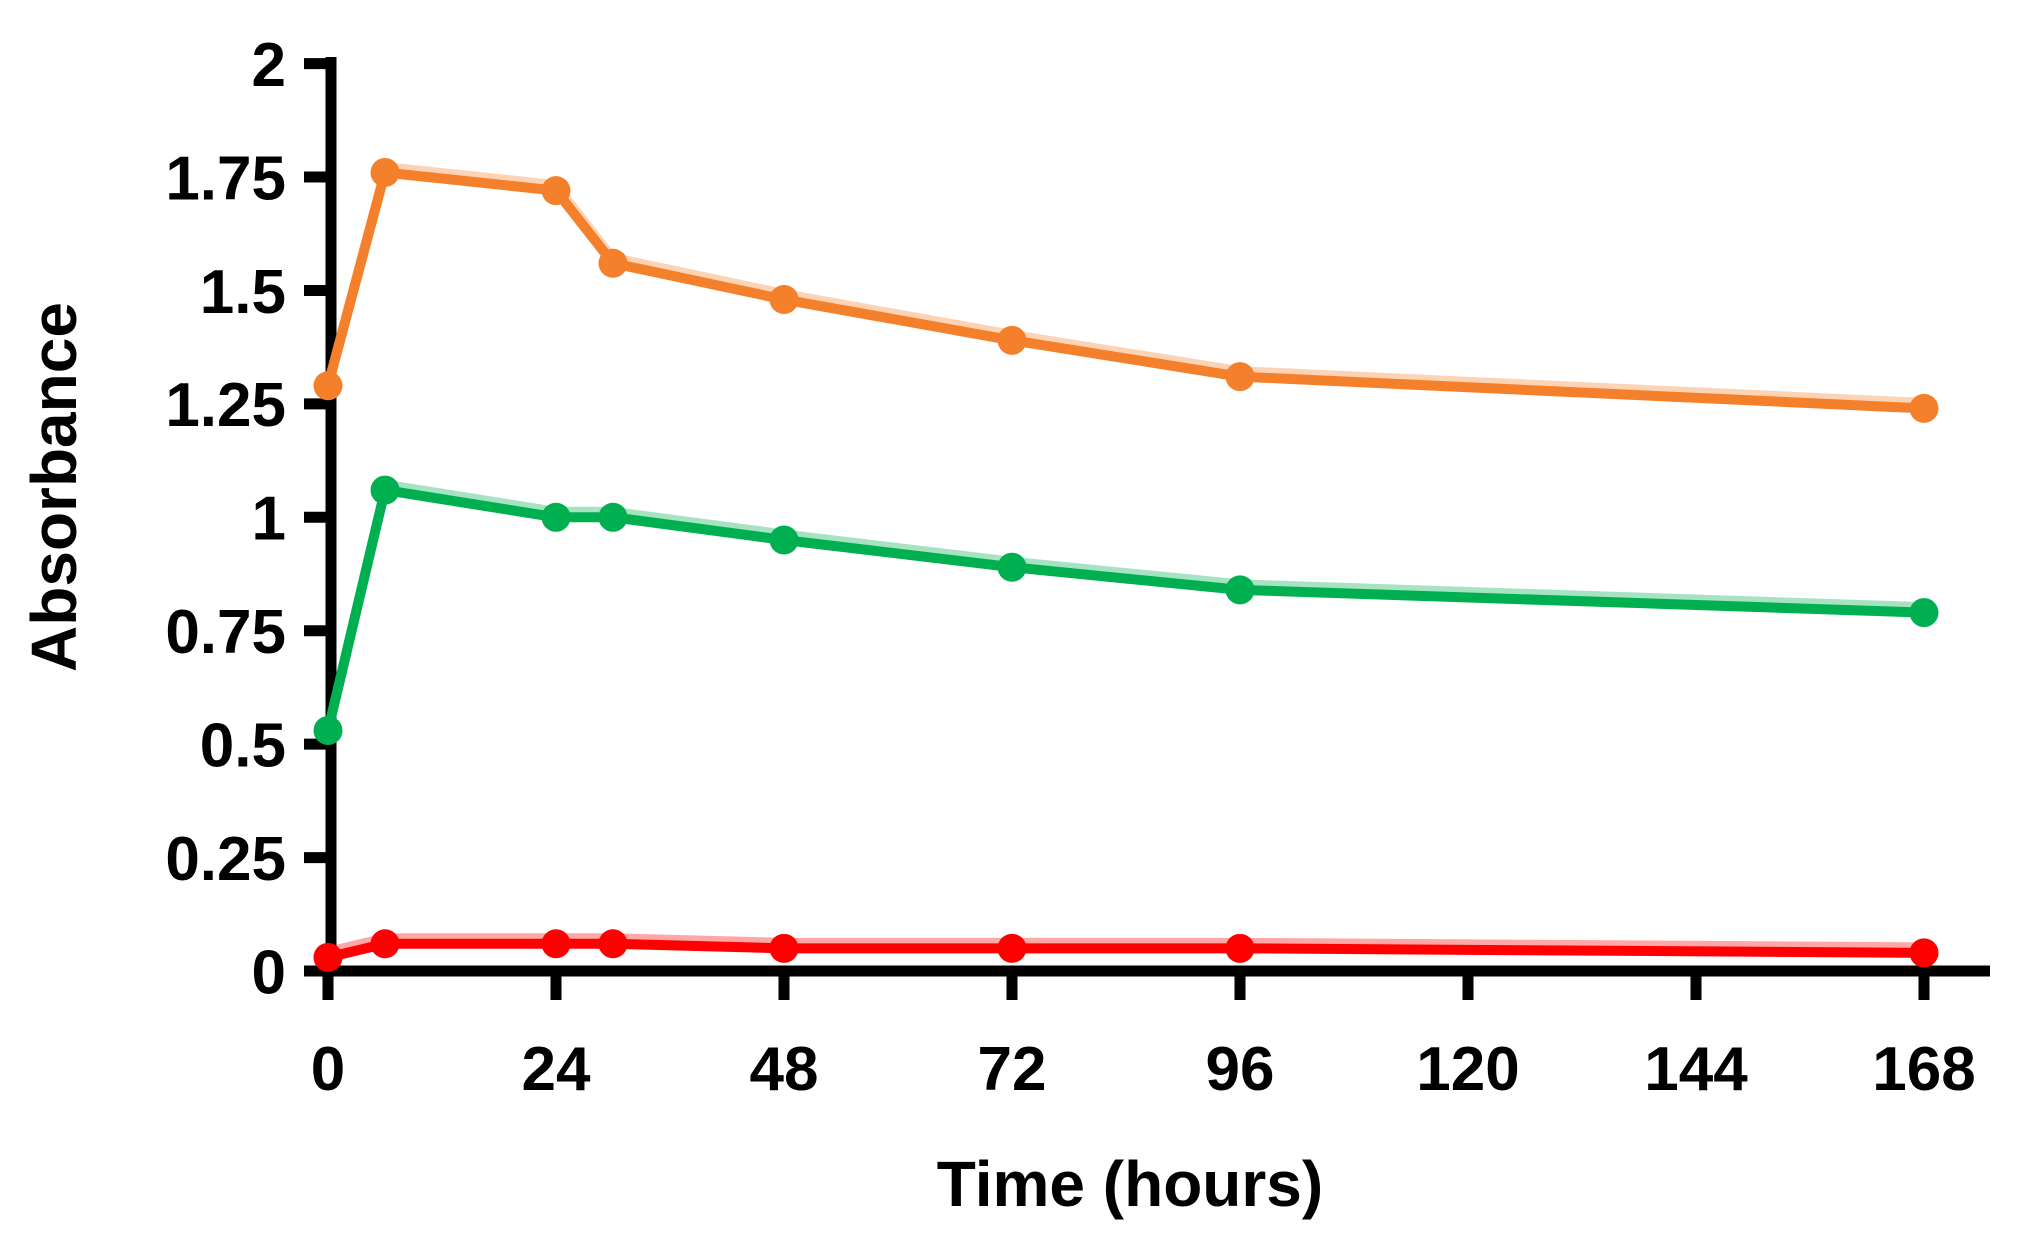 The image size is (2024, 1244). I want to click on x-tick-label: 72, so click(1012, 1069).